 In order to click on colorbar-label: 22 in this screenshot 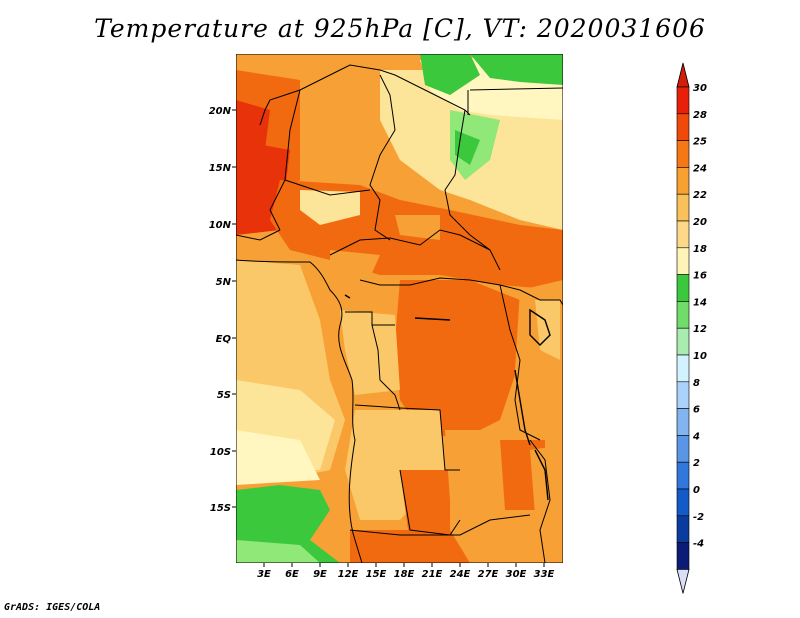, I will do `click(700, 195)`.